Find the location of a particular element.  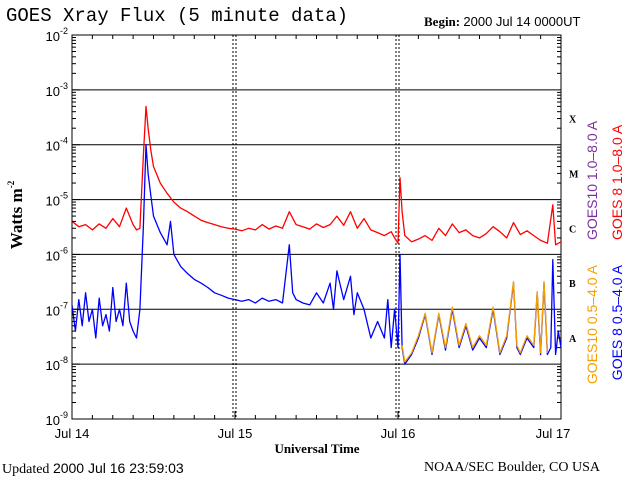

legend-entry-2: GOES10 0.5–4.0 A is located at coordinates (592, 324).